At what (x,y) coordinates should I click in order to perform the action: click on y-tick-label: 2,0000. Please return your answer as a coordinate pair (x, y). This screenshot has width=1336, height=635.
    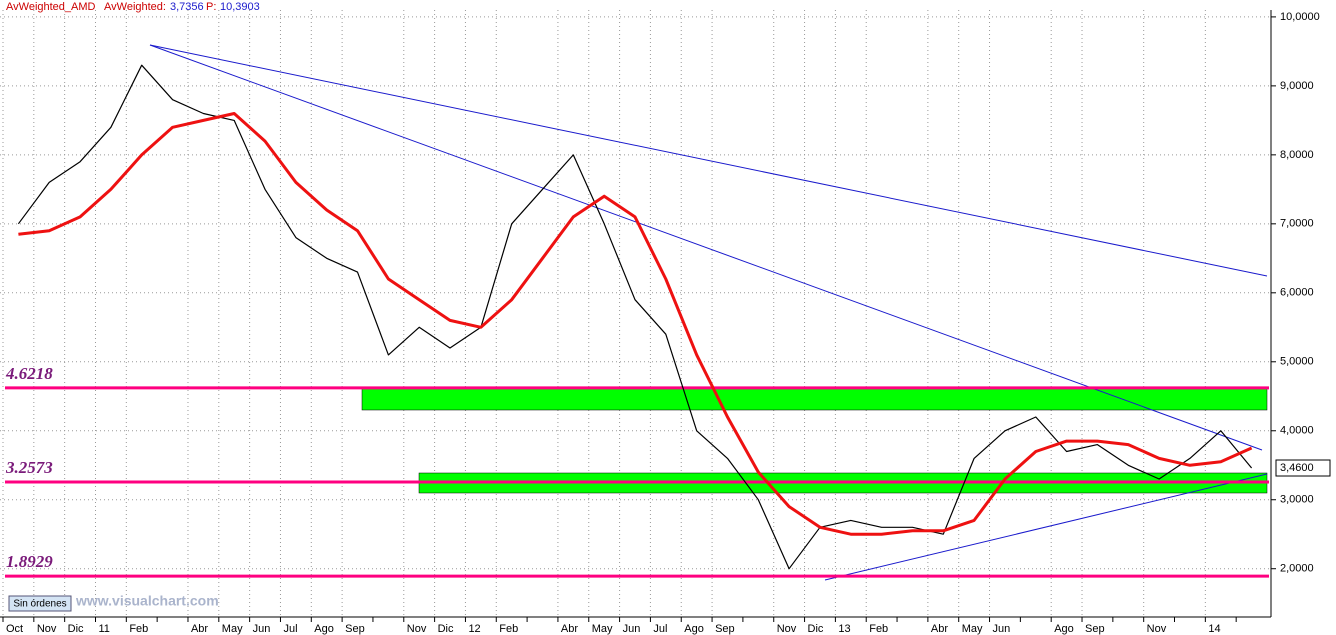
    Looking at the image, I should click on (1297, 569).